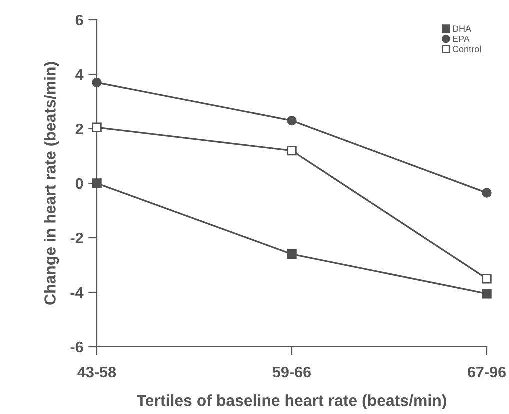 The height and width of the screenshot is (414, 509). I want to click on y-tick-label: -2, so click(77, 238).